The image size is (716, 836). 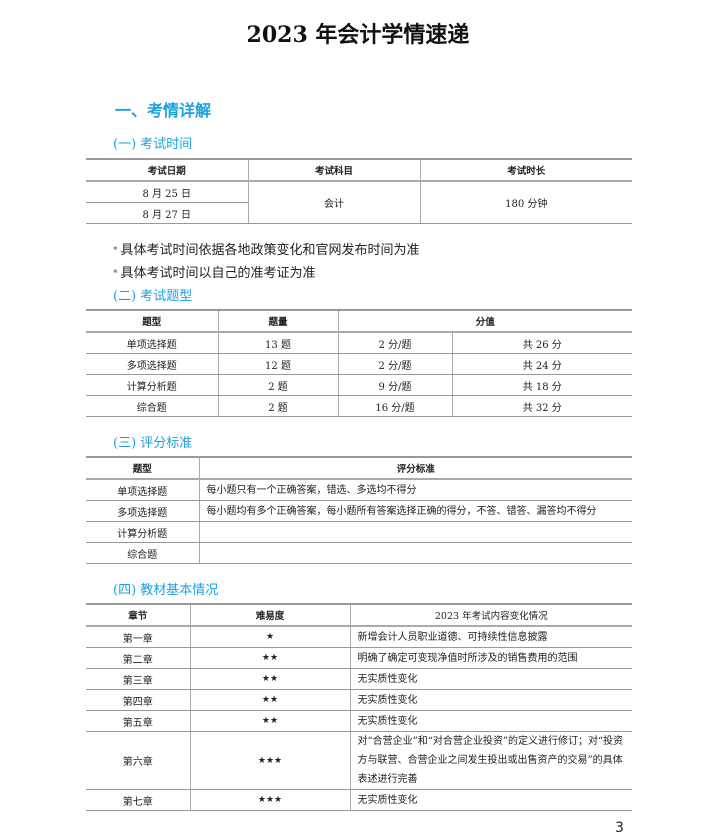 What do you see at coordinates (138, 721) in the screenshot?
I see `table-cell: 第五章` at bounding box center [138, 721].